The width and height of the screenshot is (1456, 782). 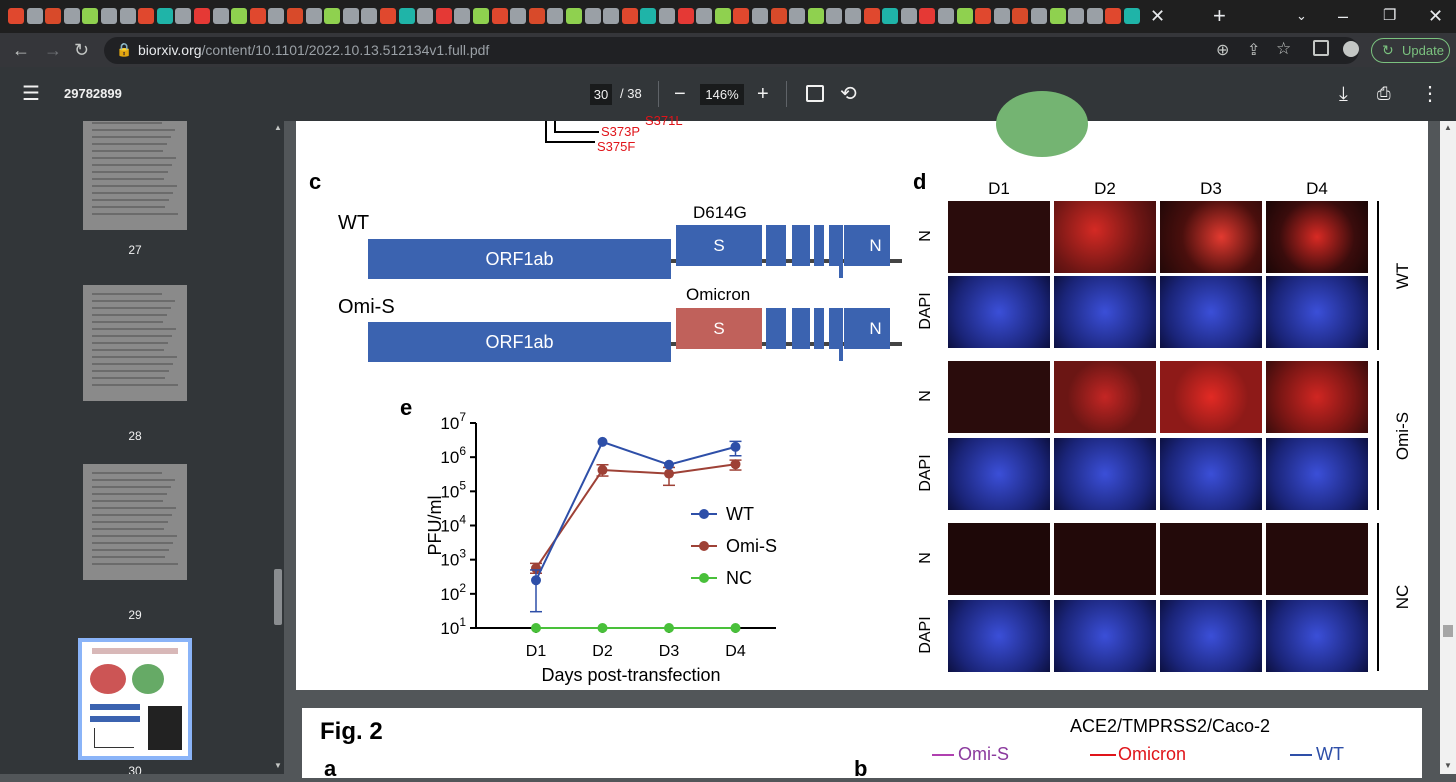 I want to click on tab-search-icon: ⌄, so click(x=1301, y=15).